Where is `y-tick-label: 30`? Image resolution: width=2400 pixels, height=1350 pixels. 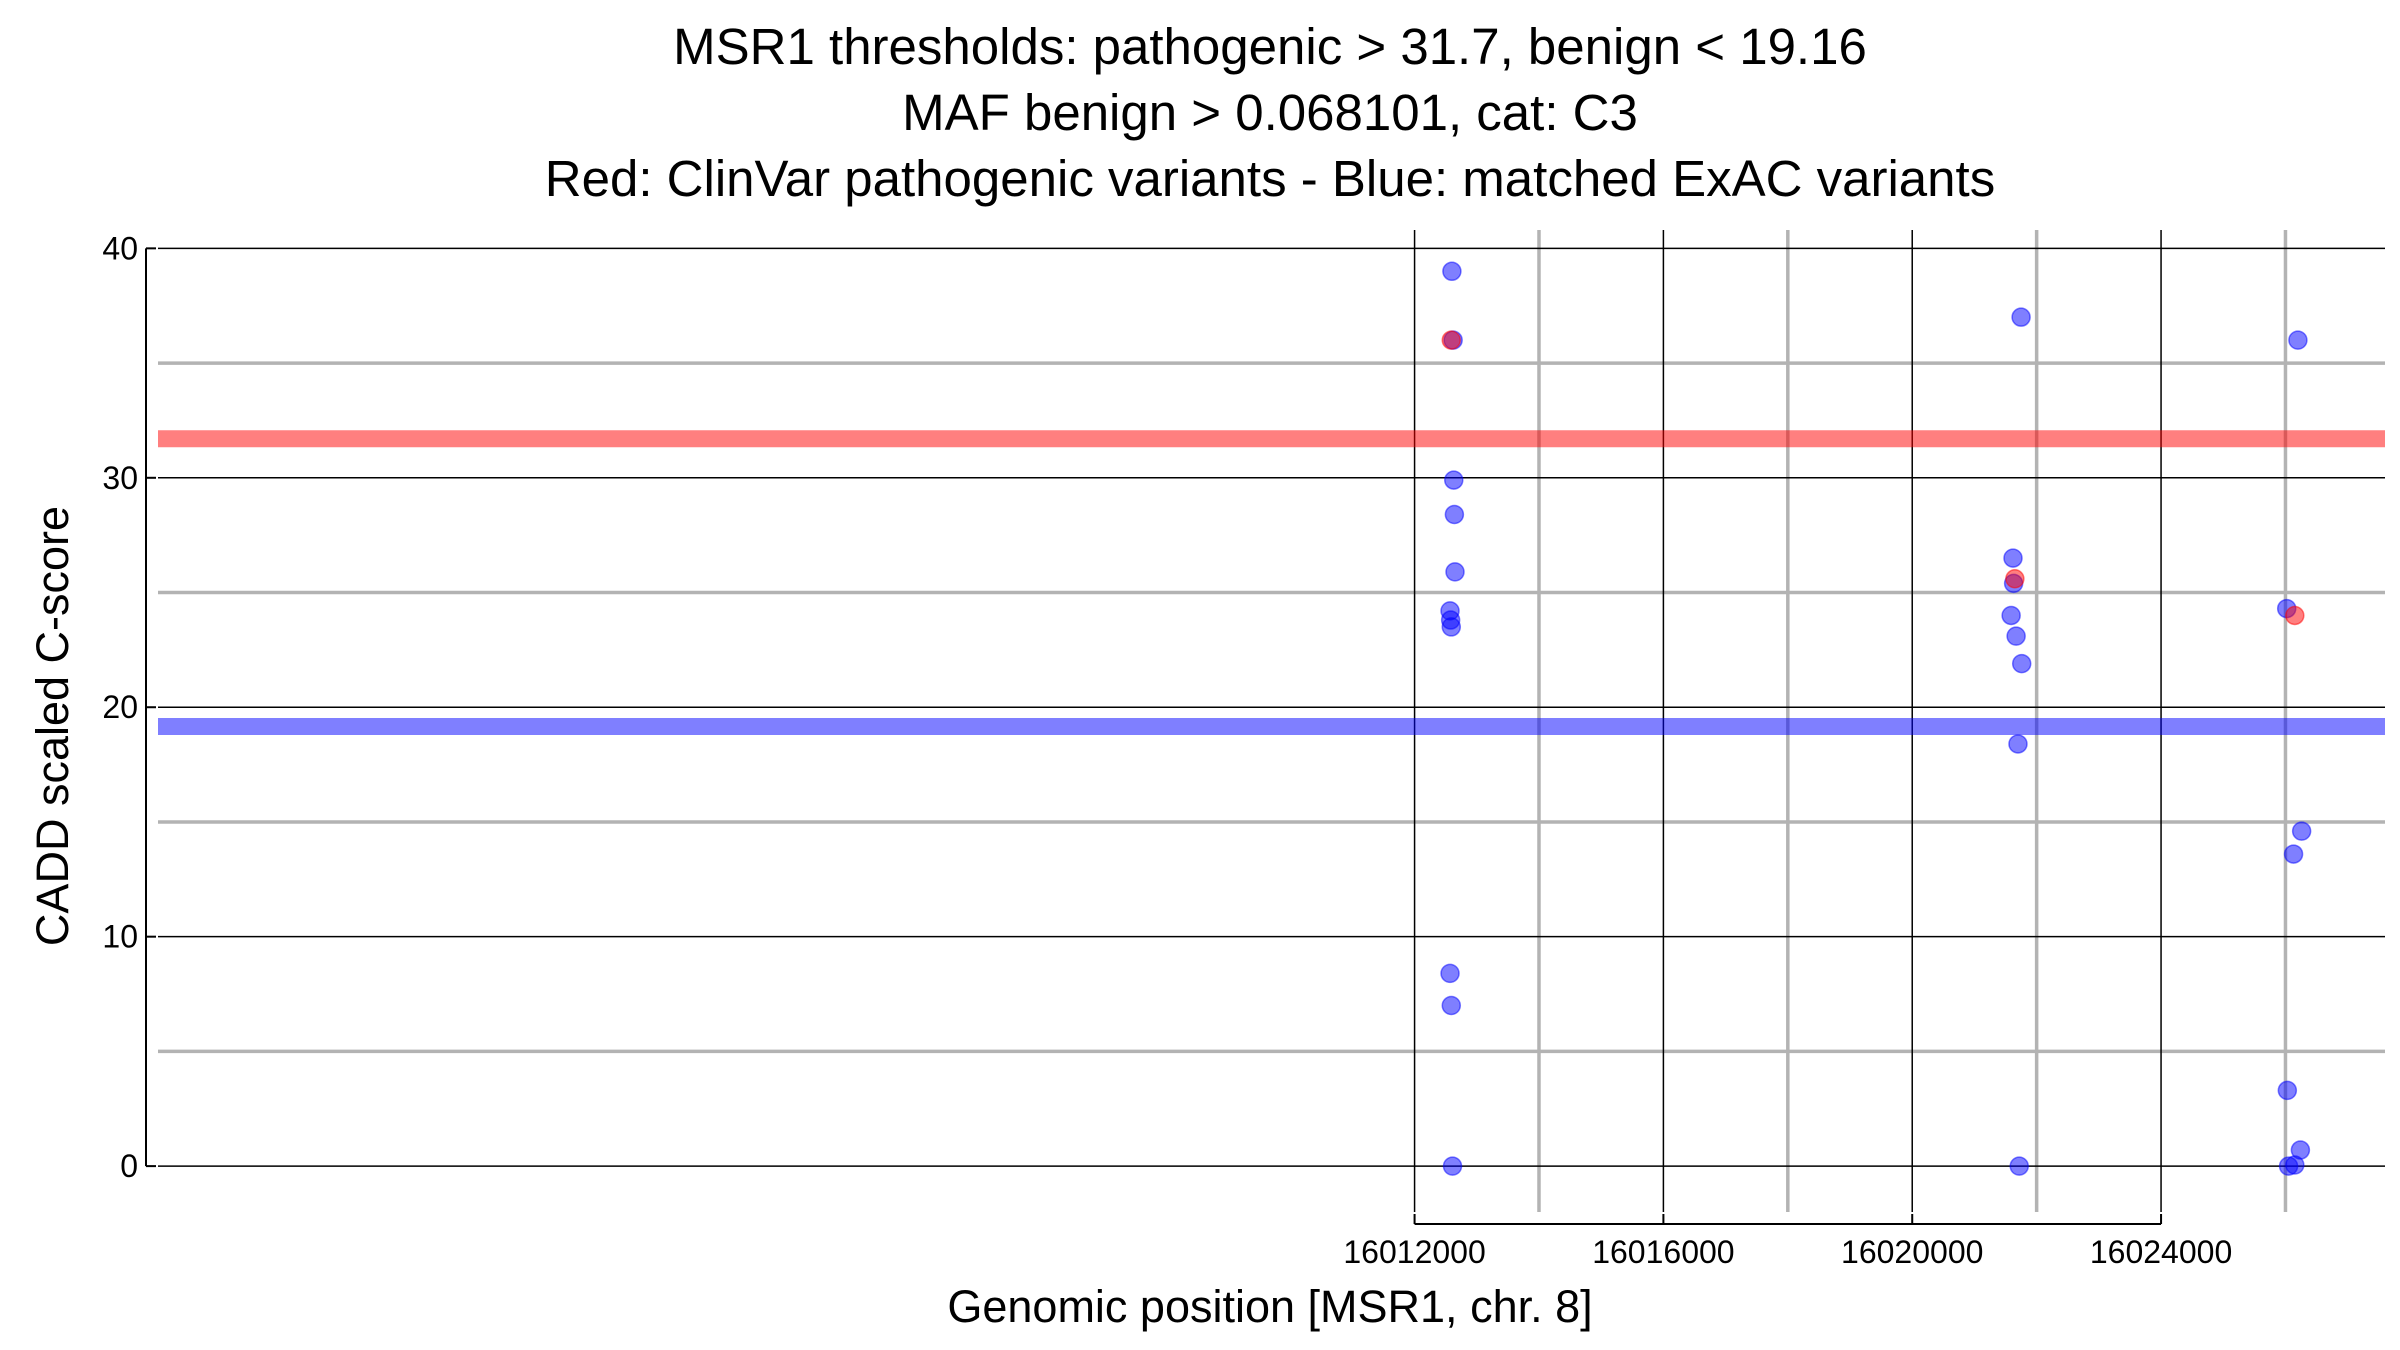
y-tick-label: 30 is located at coordinates (120, 478).